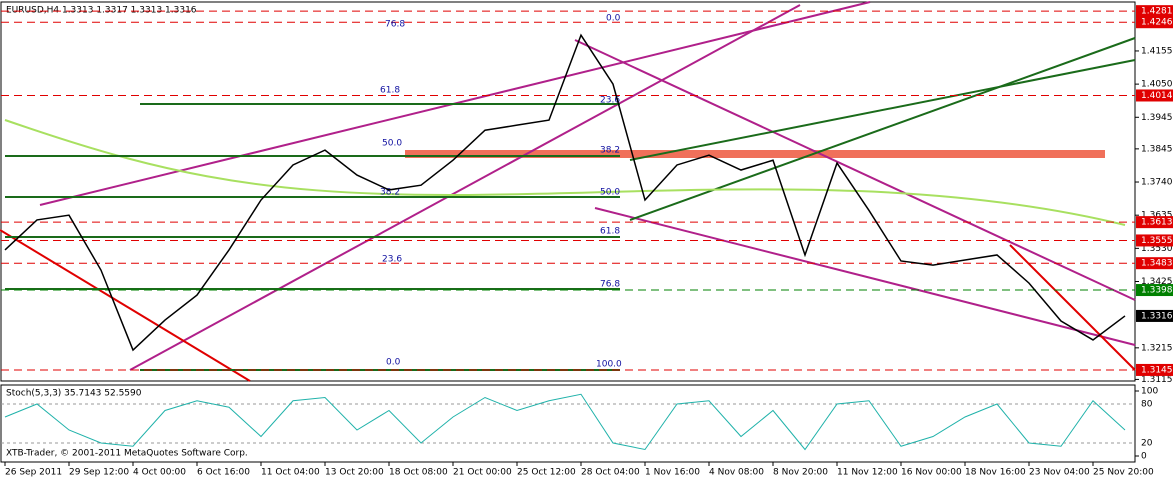 This screenshot has height=480, width=1173. What do you see at coordinates (1157, 85) in the screenshot?
I see `y-tick-label: 1.4050` at bounding box center [1157, 85].